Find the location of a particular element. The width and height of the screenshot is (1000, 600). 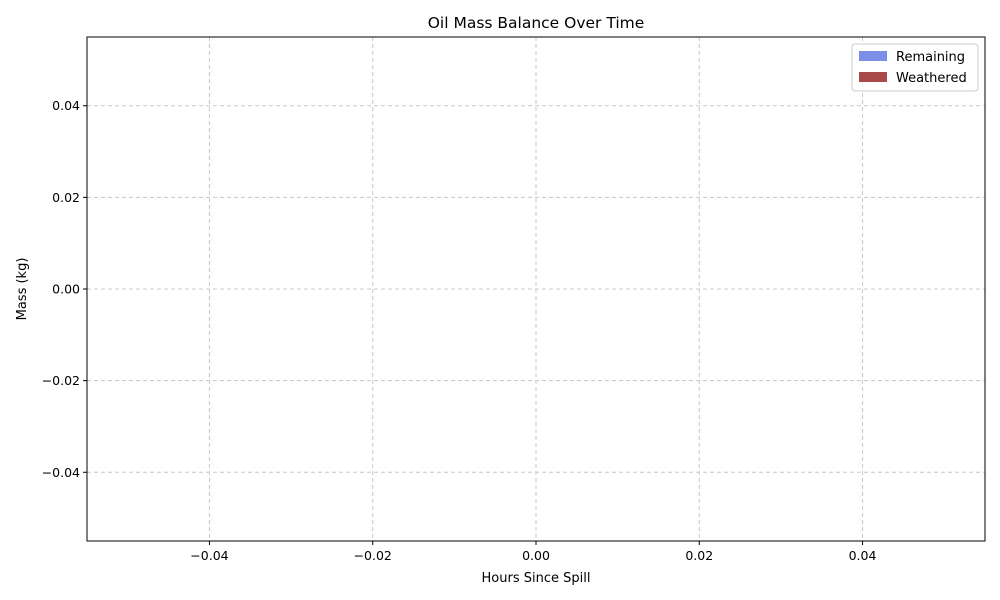

y-tick-label: −0.02 is located at coordinates (61, 380).